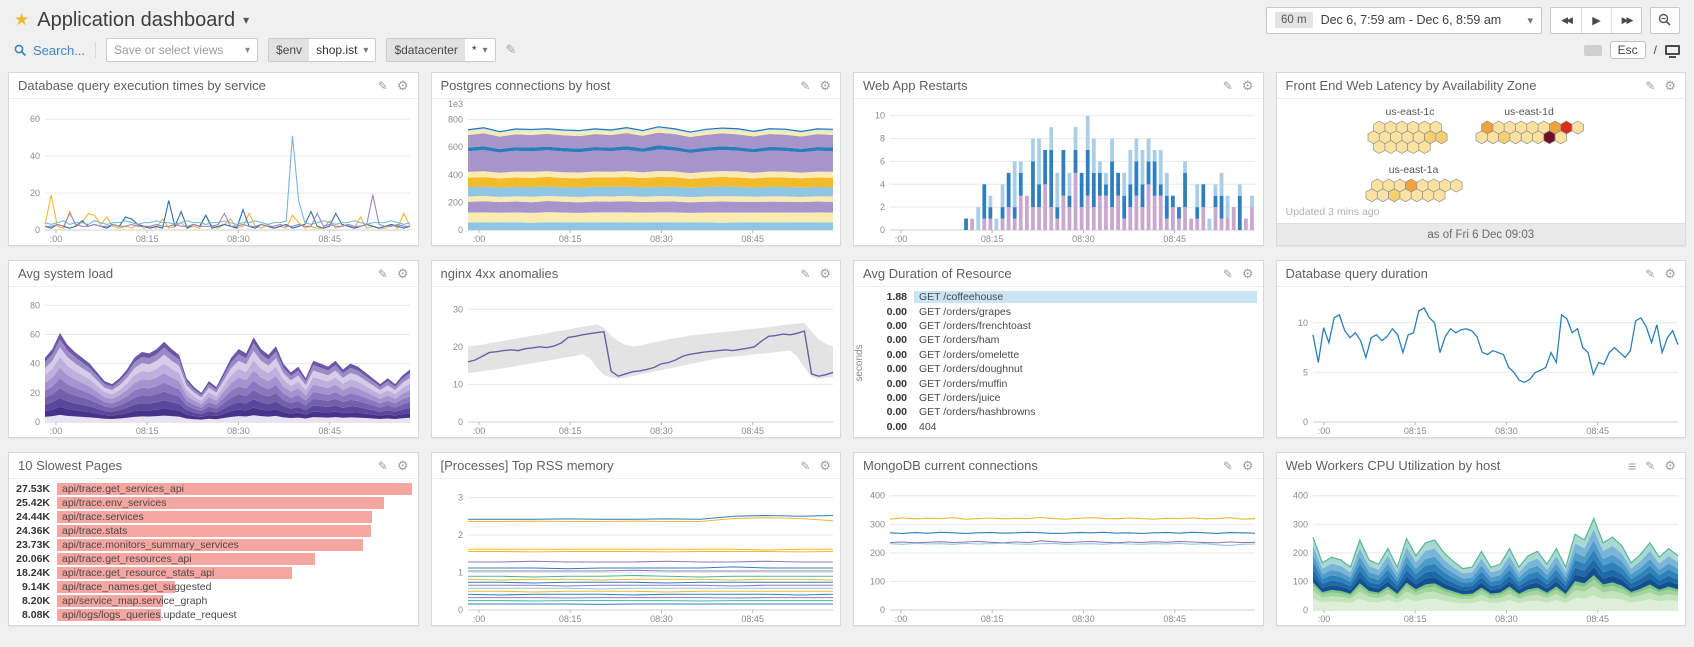 The width and height of the screenshot is (1694, 647). What do you see at coordinates (1414, 186) in the screenshot?
I see `hex-cluster-us-east-1a: us-east-1a` at bounding box center [1414, 186].